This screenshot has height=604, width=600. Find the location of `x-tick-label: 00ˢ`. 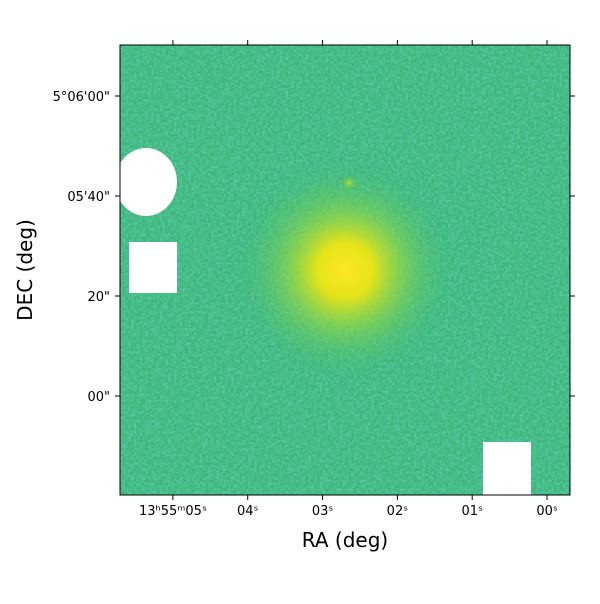

x-tick-label: 00ˢ is located at coordinates (547, 511).